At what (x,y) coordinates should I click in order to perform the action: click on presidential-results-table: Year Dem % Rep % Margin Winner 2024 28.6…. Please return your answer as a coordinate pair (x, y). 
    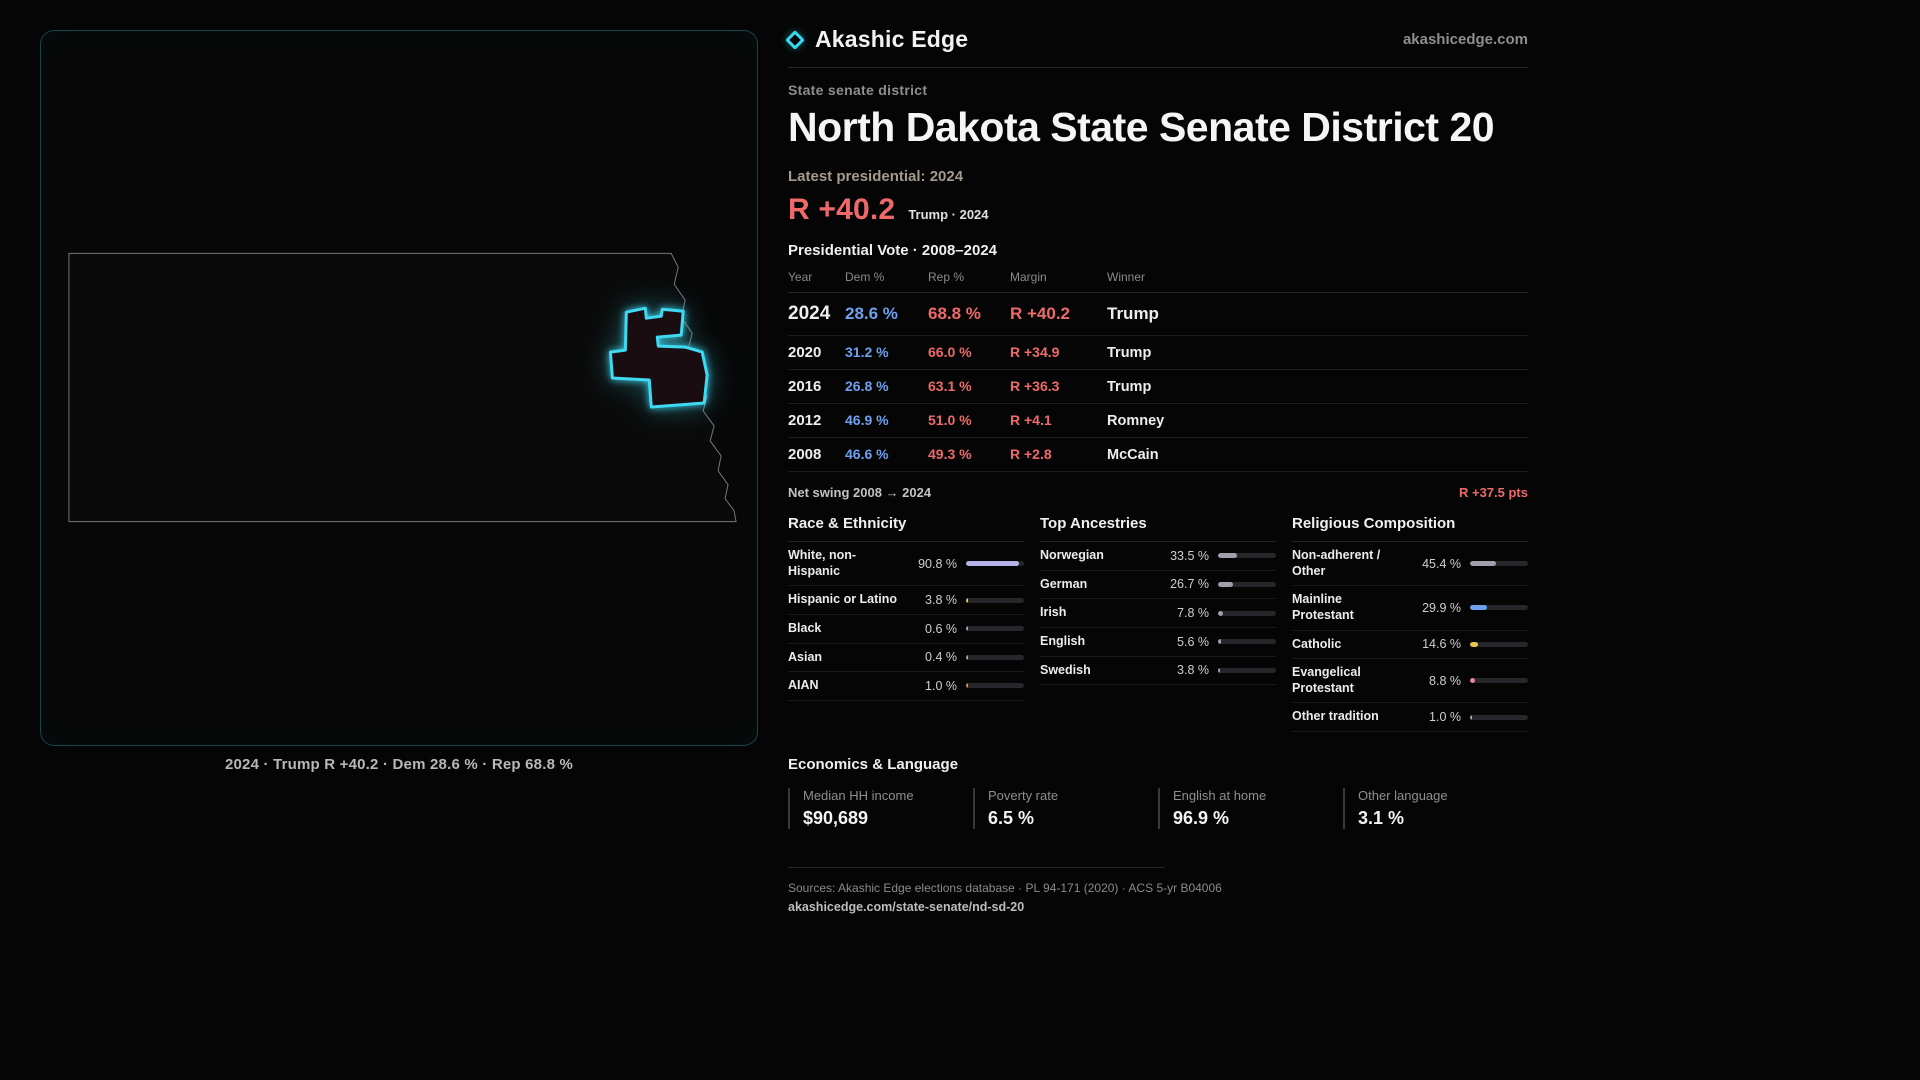
    Looking at the image, I should click on (1158, 371).